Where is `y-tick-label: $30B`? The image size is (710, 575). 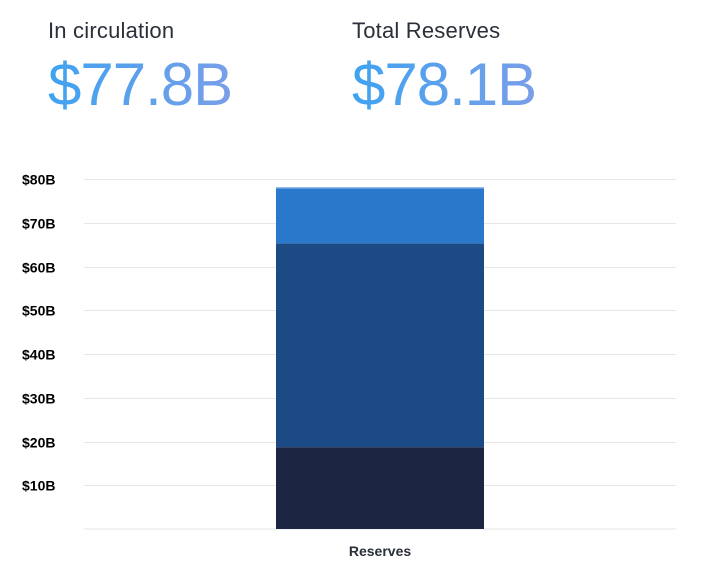
y-tick-label: $30B is located at coordinates (38, 399).